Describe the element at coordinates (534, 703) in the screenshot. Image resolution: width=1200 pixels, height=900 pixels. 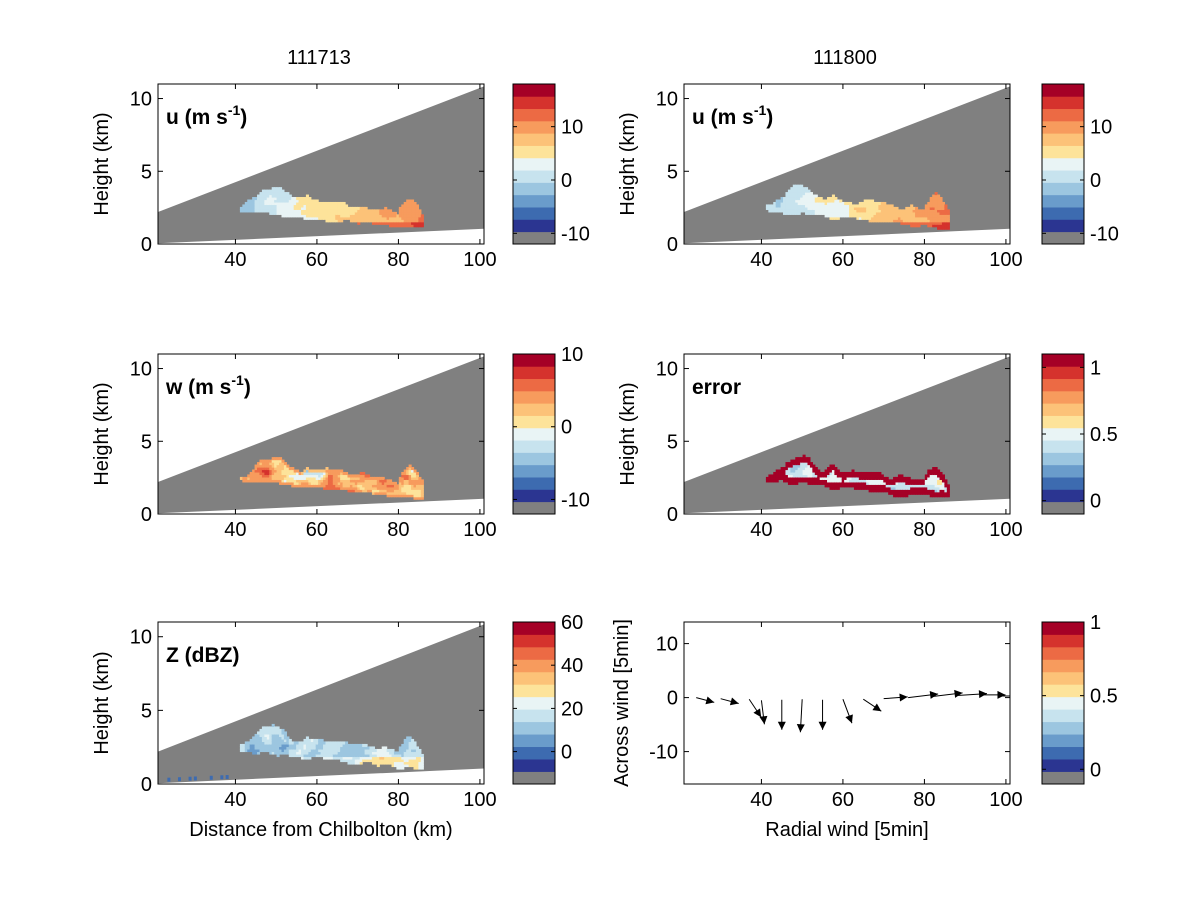
I see `colorbar-frame` at that location.